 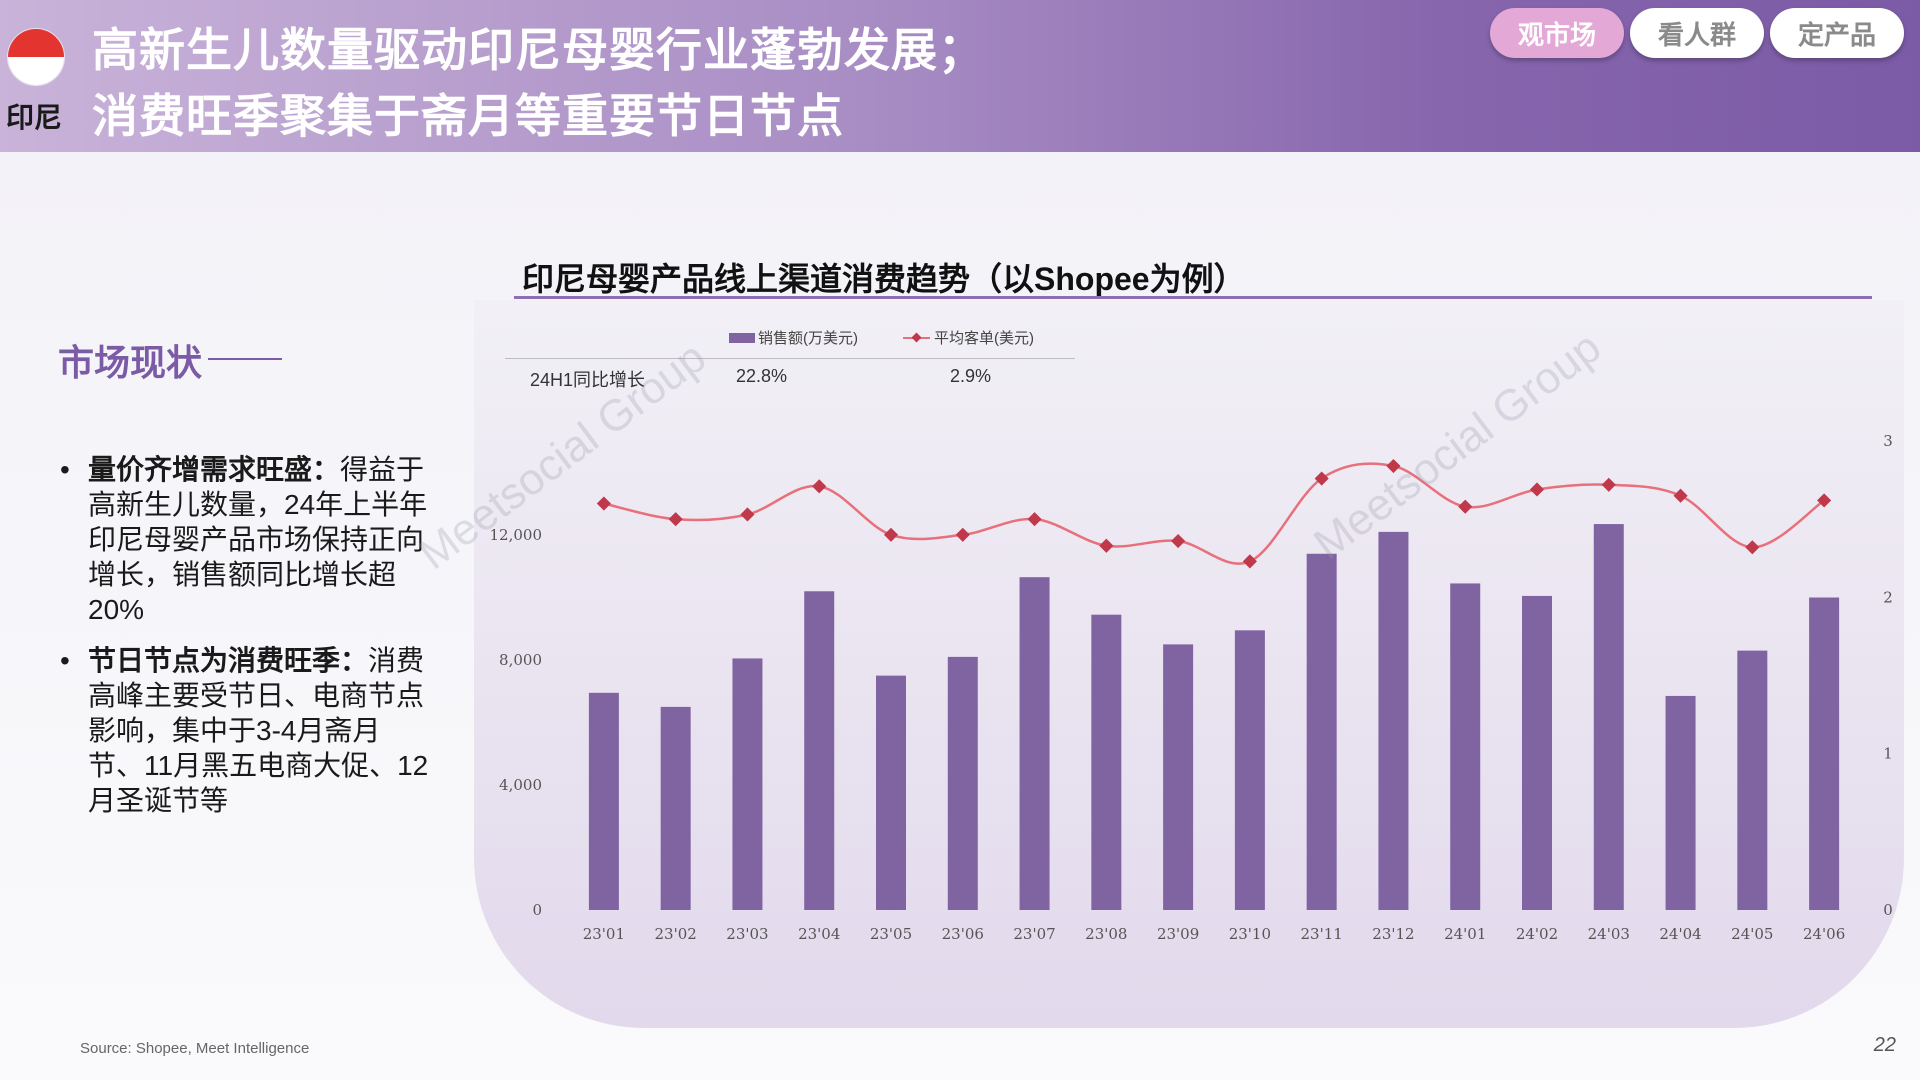 What do you see at coordinates (1609, 934) in the screenshot?
I see `x-tick-label: 24'03` at bounding box center [1609, 934].